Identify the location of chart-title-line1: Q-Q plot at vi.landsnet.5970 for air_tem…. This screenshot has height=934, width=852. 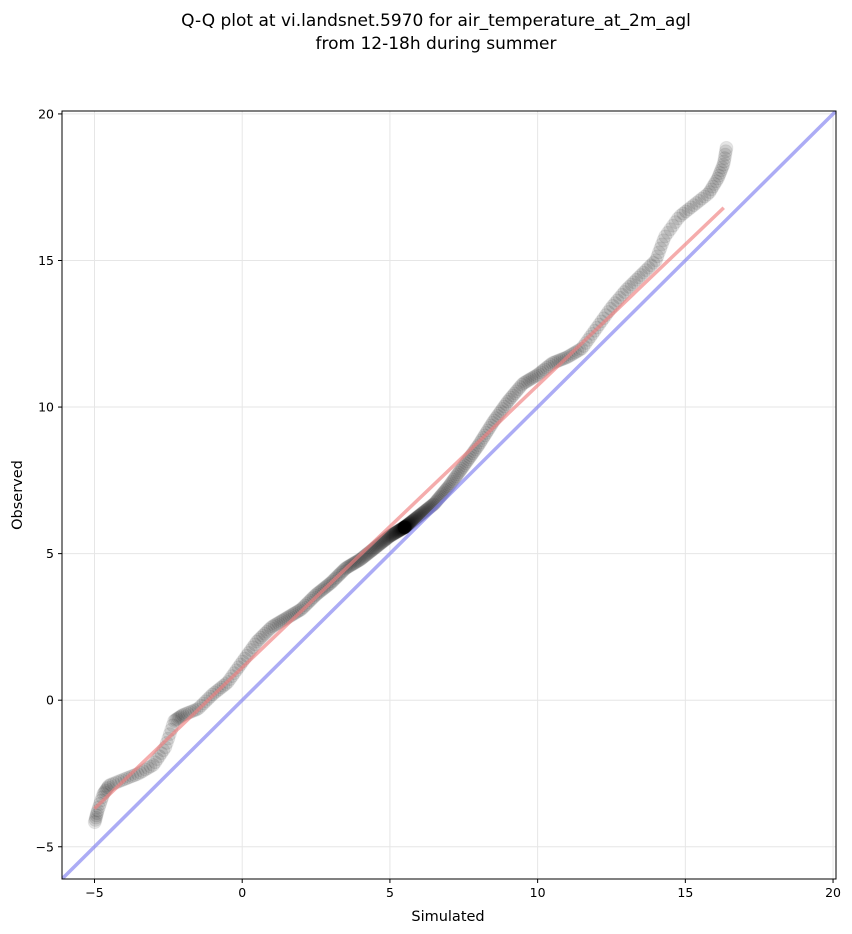
(436, 21).